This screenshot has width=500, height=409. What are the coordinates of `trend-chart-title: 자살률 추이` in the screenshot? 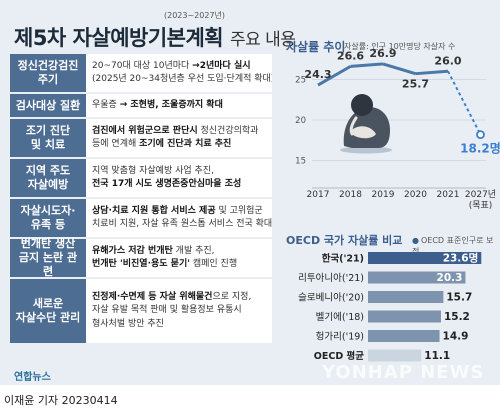 It's located at (316, 47).